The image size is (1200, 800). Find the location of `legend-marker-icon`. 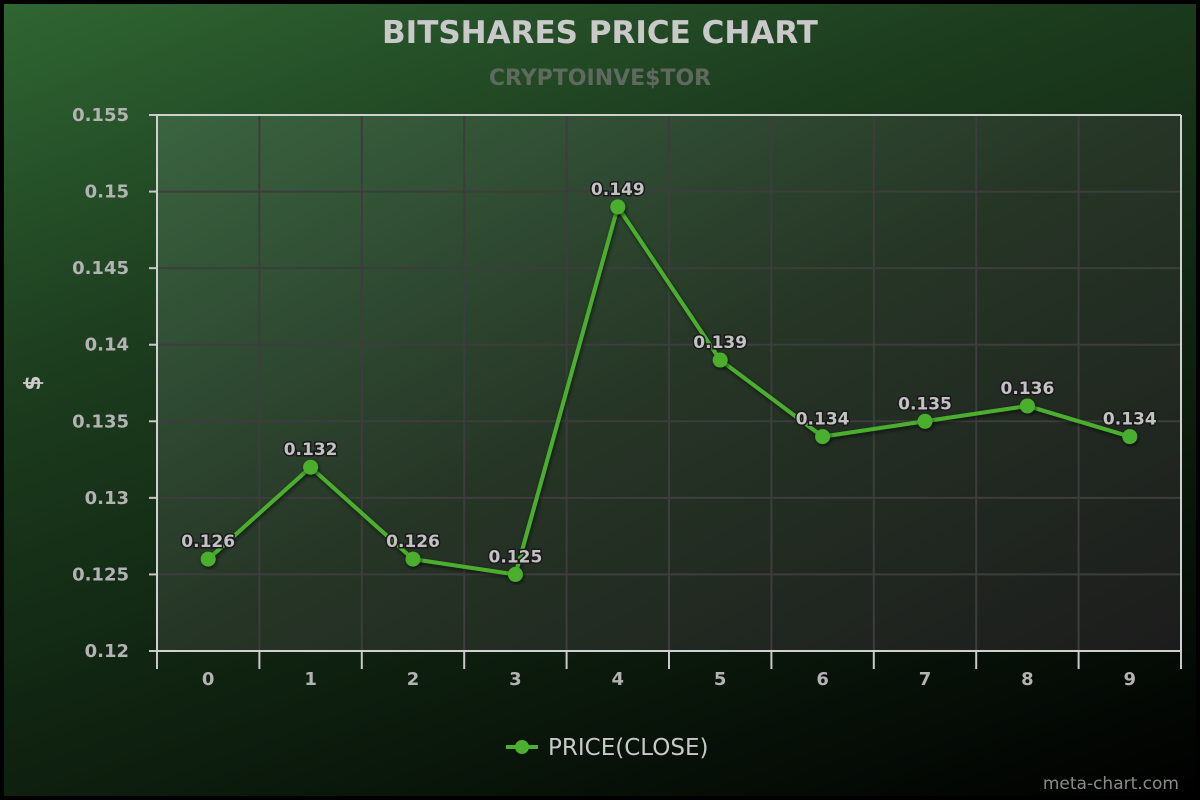

legend-marker-icon is located at coordinates (522, 747).